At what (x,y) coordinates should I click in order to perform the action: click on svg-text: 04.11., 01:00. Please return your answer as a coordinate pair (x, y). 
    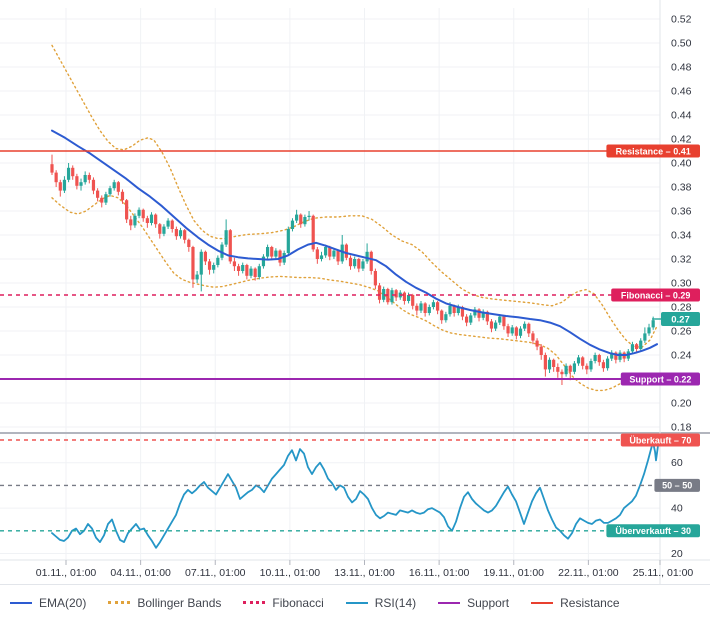
    Looking at the image, I should click on (140, 573).